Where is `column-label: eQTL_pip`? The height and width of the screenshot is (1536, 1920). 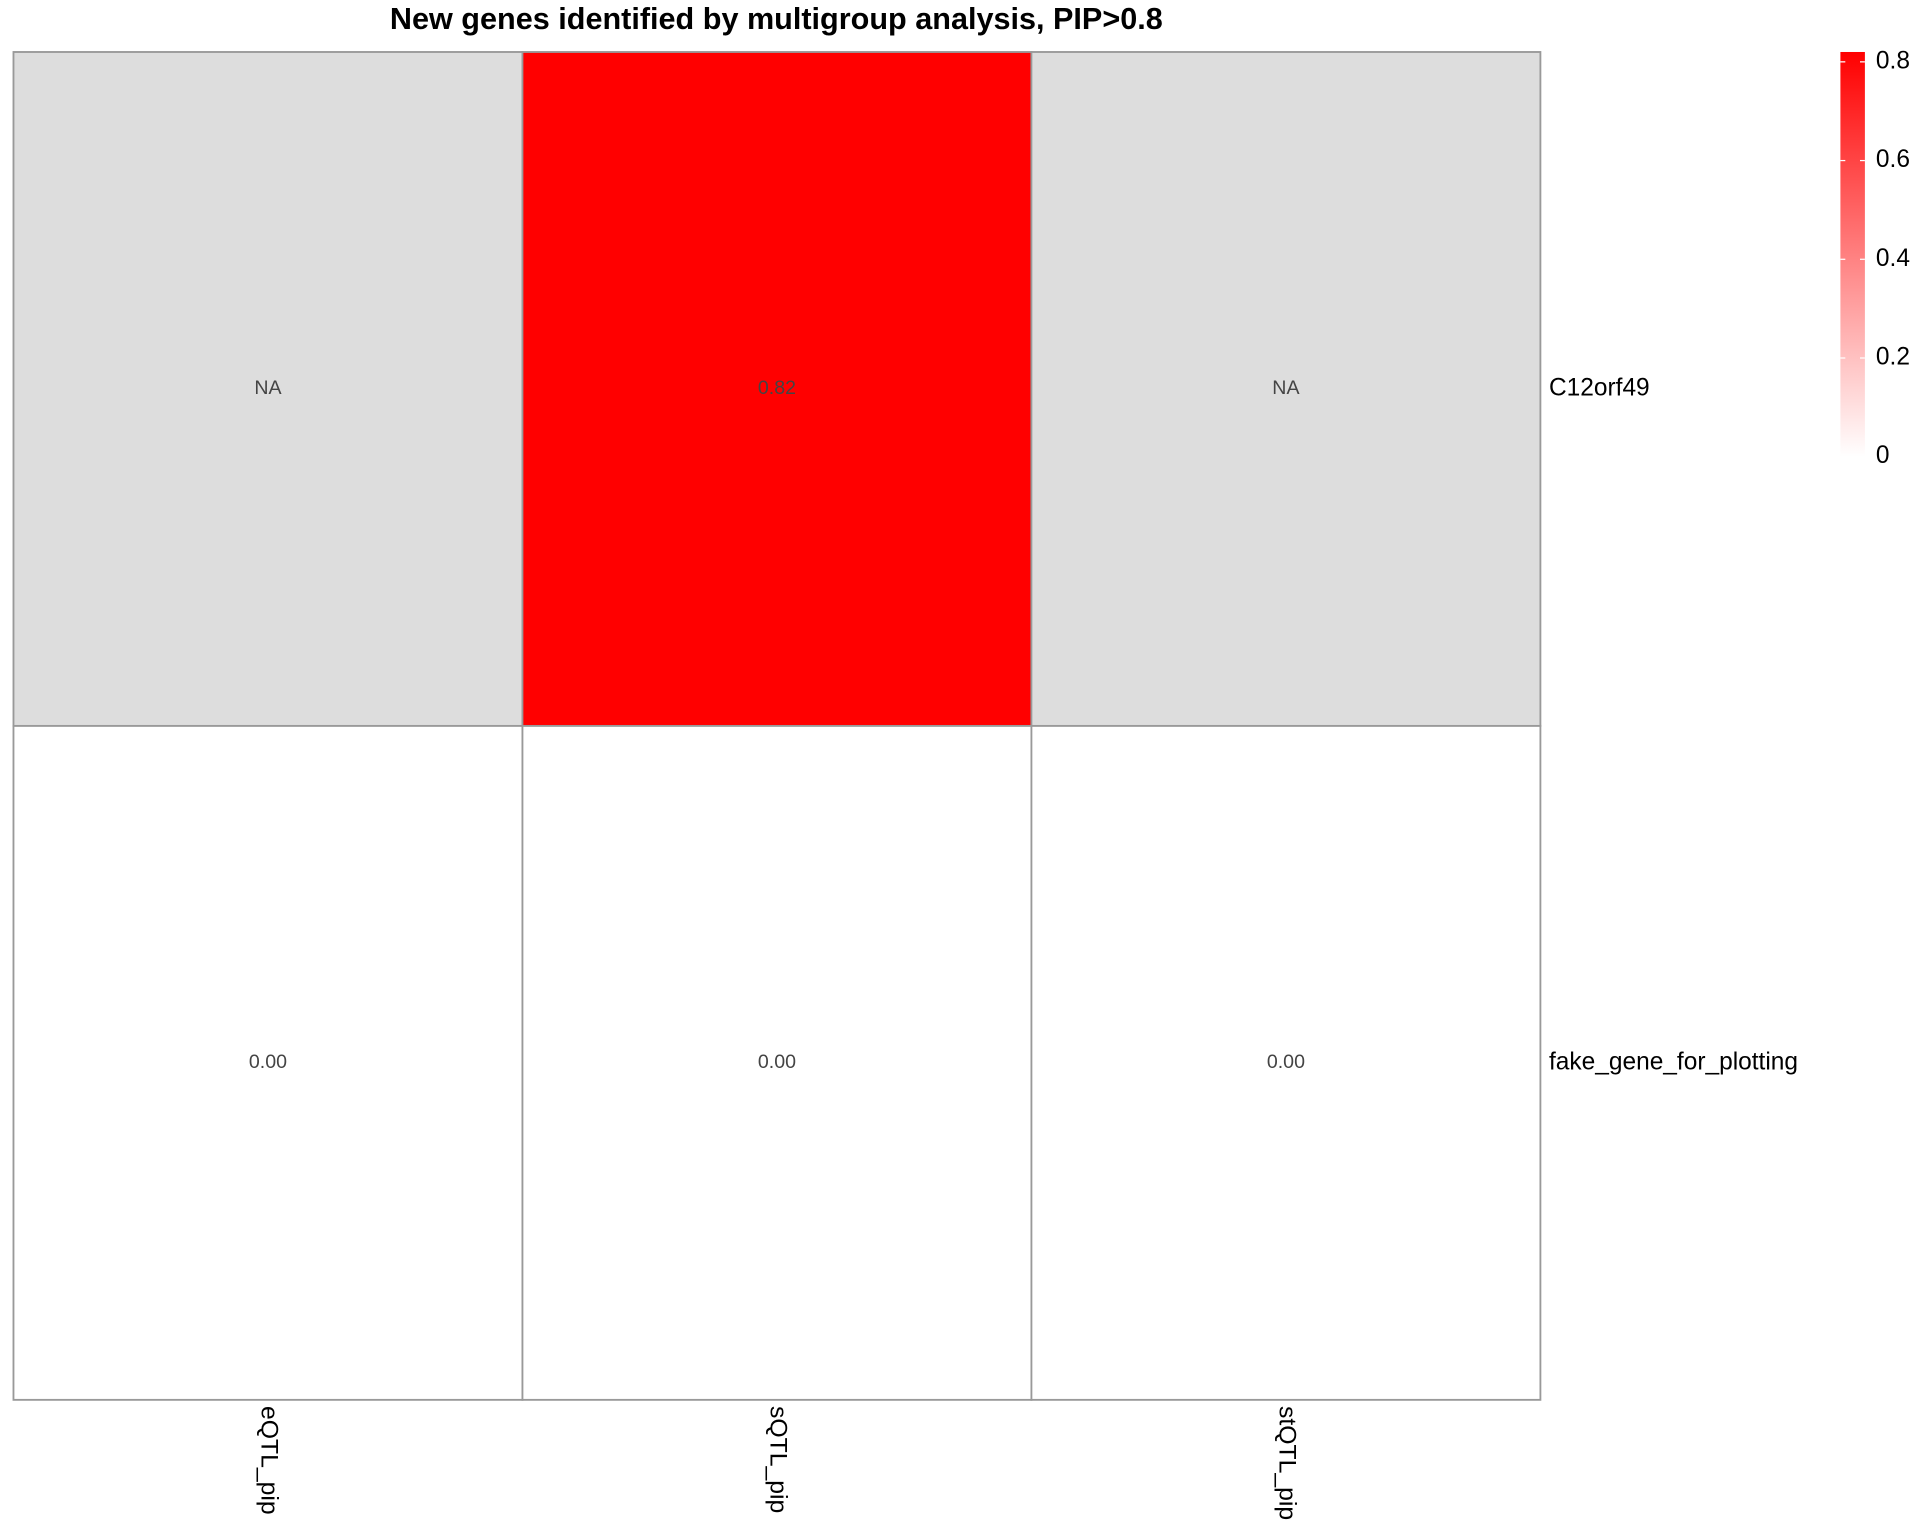
column-label: eQTL_pip is located at coordinates (269, 1460).